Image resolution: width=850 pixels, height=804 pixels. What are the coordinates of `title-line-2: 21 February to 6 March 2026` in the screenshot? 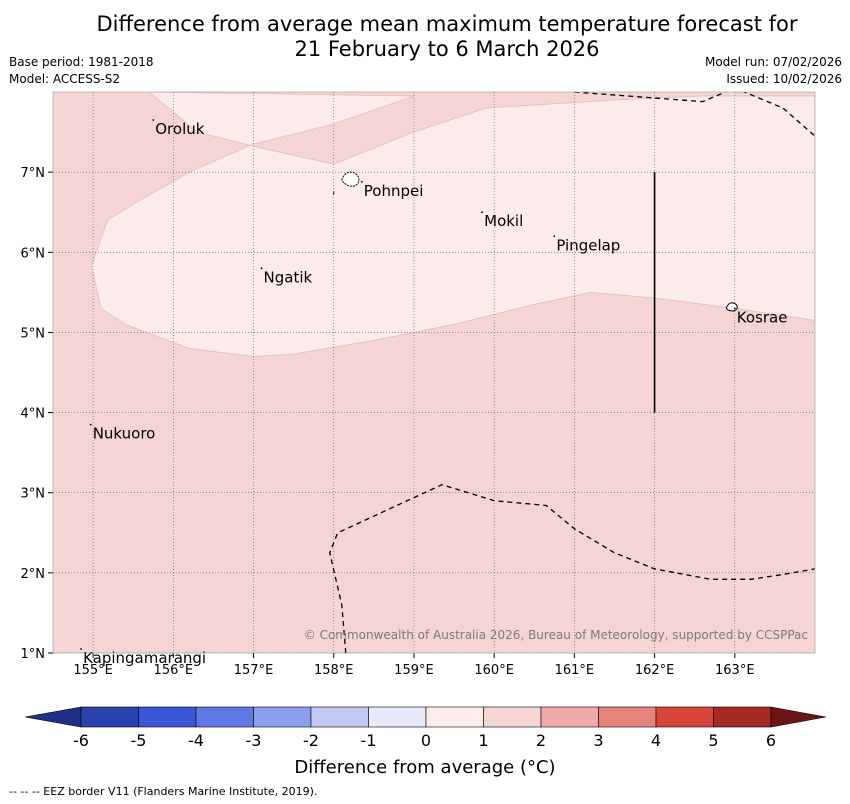 It's located at (447, 49).